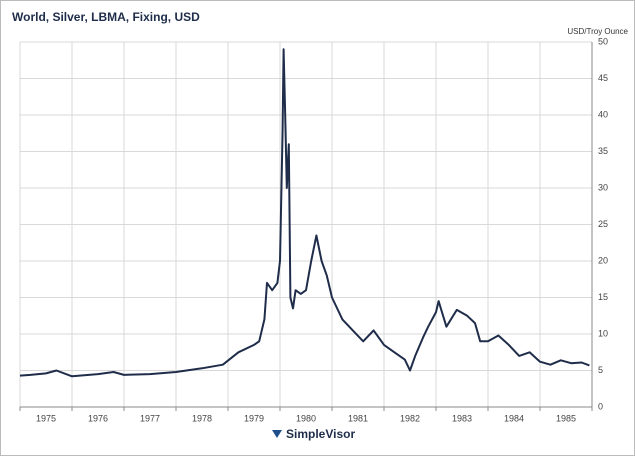 The image size is (635, 456). What do you see at coordinates (566, 418) in the screenshot?
I see `x-tick-label: 1985` at bounding box center [566, 418].